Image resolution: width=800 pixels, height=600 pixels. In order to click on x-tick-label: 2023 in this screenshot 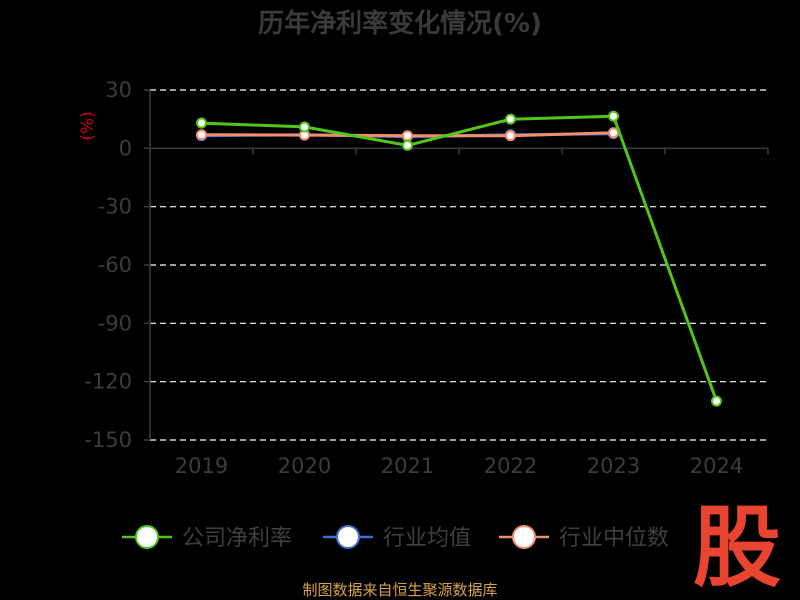, I will do `click(613, 466)`.